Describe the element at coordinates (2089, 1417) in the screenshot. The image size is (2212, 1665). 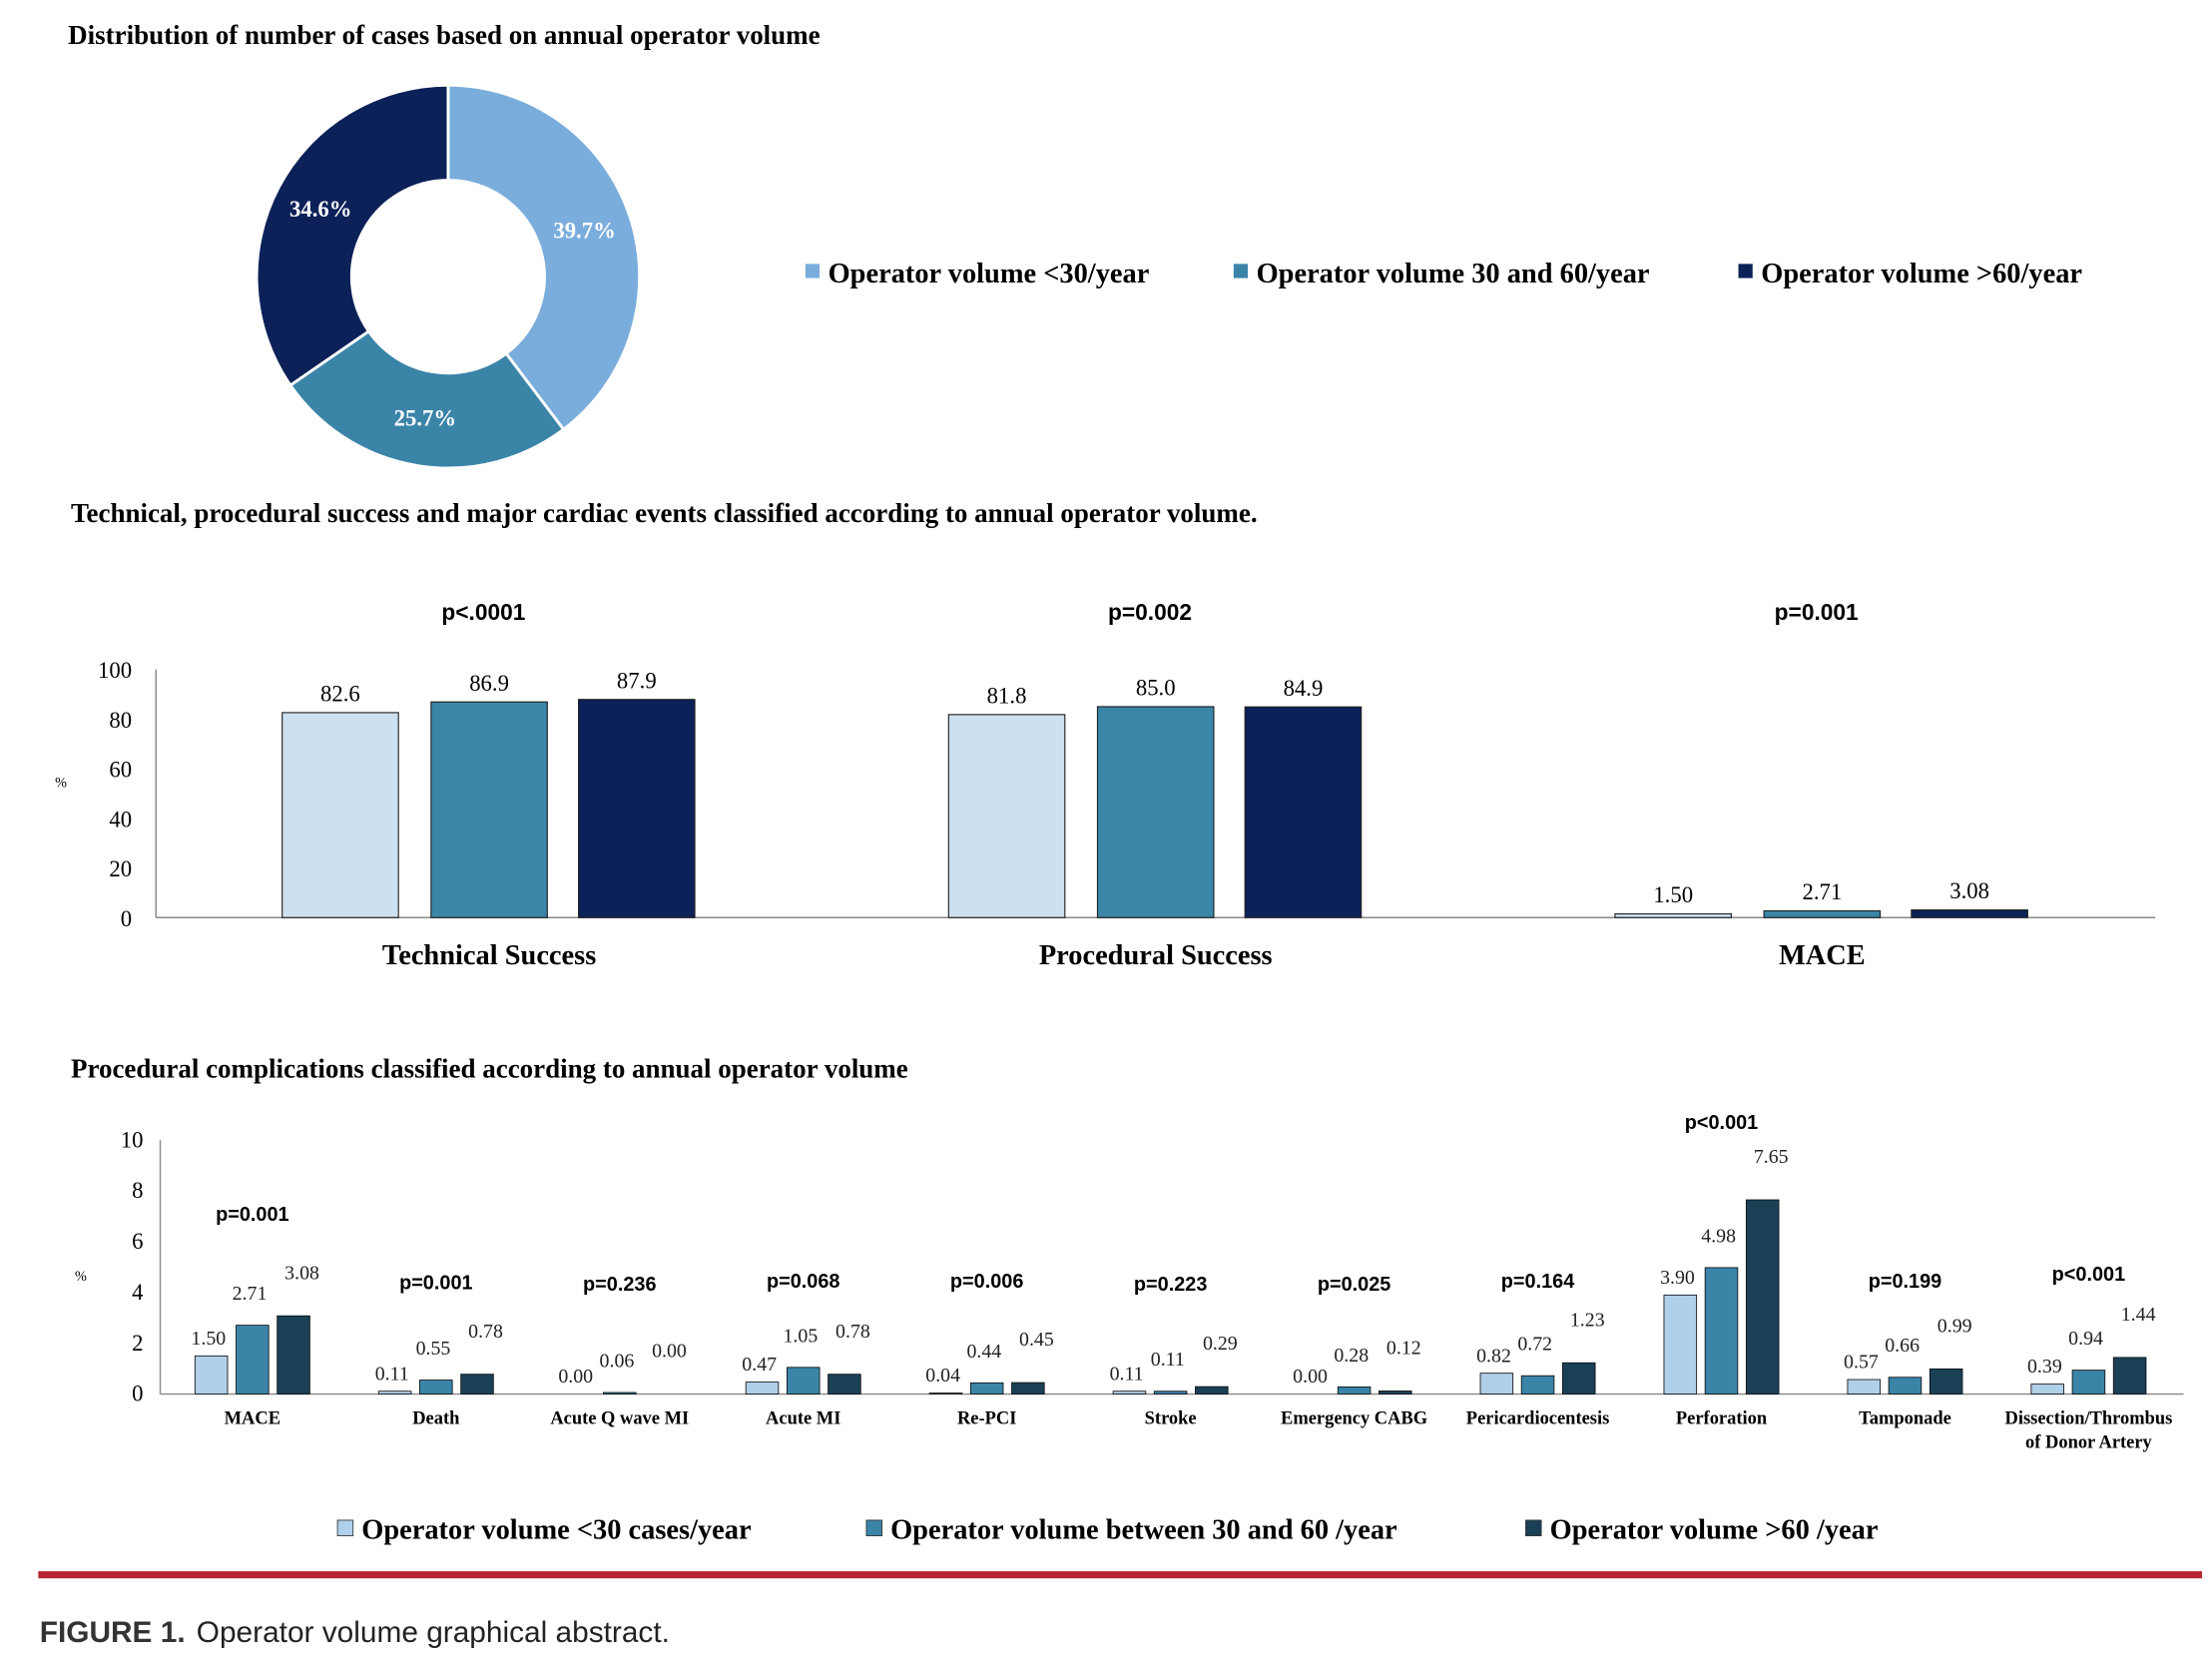
I see `category-label: Dissection/Thrombus` at that location.